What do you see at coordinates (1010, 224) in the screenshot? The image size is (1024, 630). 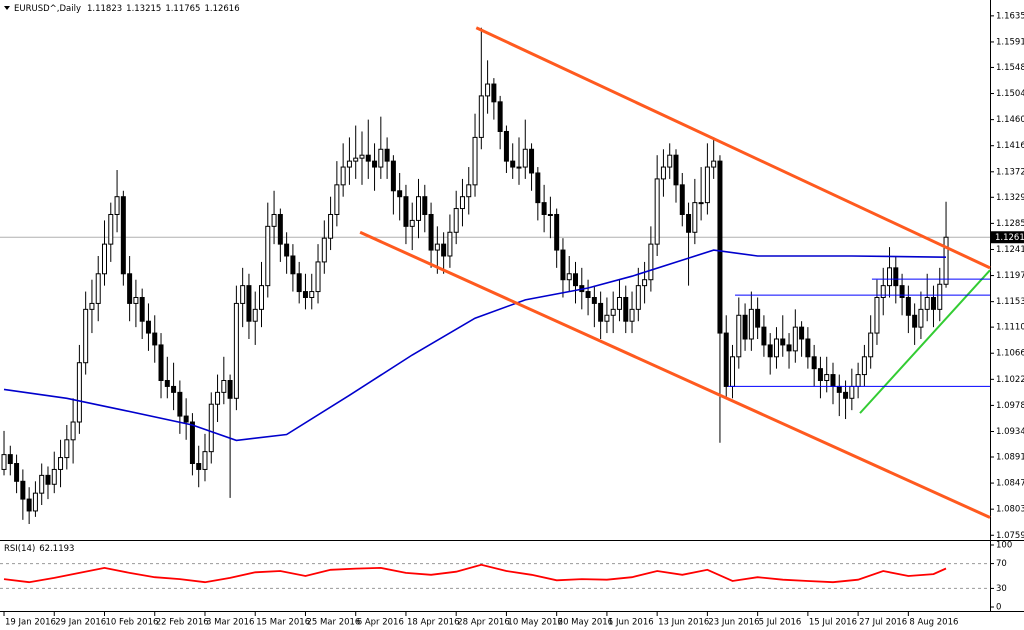 I see `y-tick-label: 1.12850` at bounding box center [1010, 224].